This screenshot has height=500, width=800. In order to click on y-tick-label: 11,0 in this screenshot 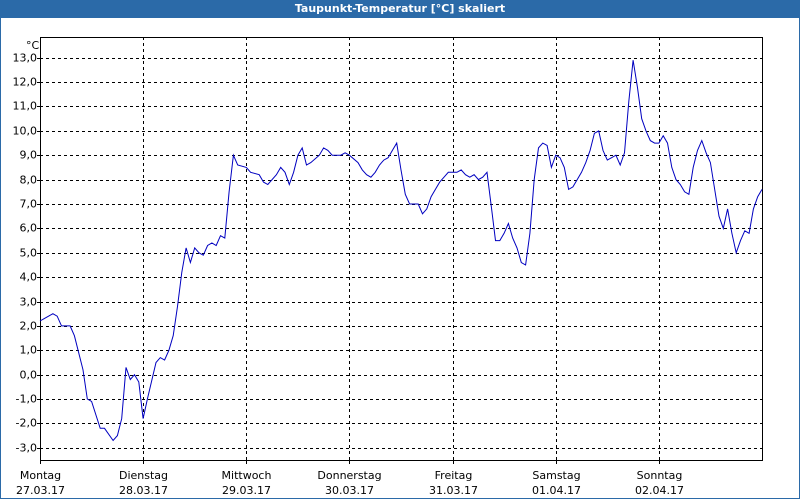, I will do `click(25, 106)`.